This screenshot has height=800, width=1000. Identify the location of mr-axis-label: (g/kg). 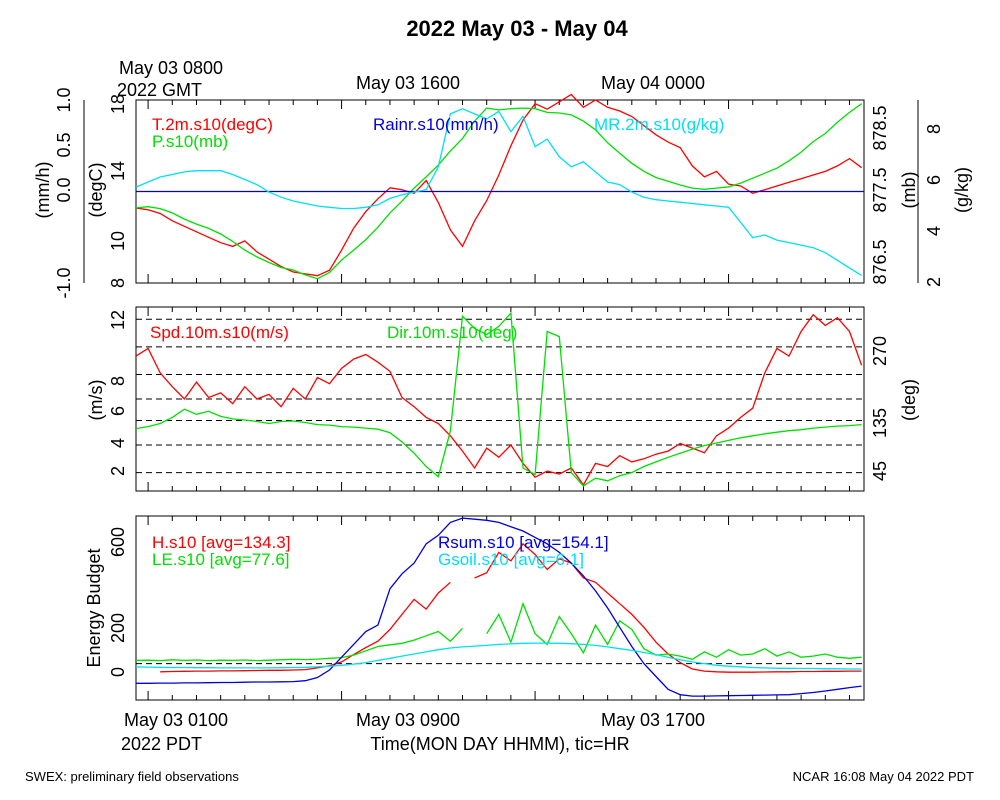
(962, 190).